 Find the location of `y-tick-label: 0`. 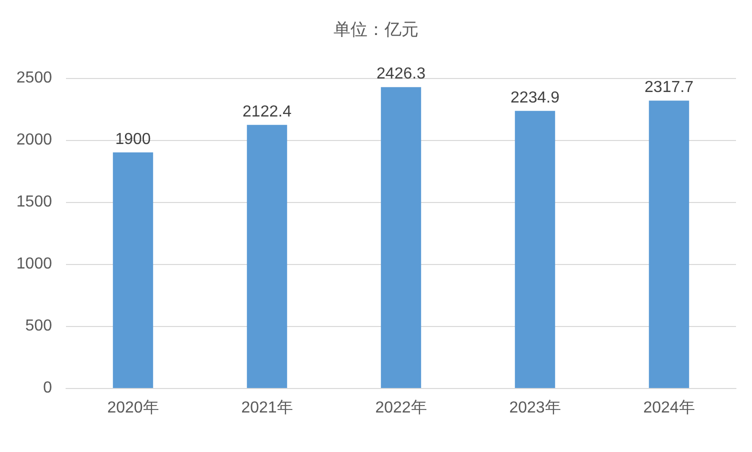

y-tick-label: 0 is located at coordinates (47, 388).